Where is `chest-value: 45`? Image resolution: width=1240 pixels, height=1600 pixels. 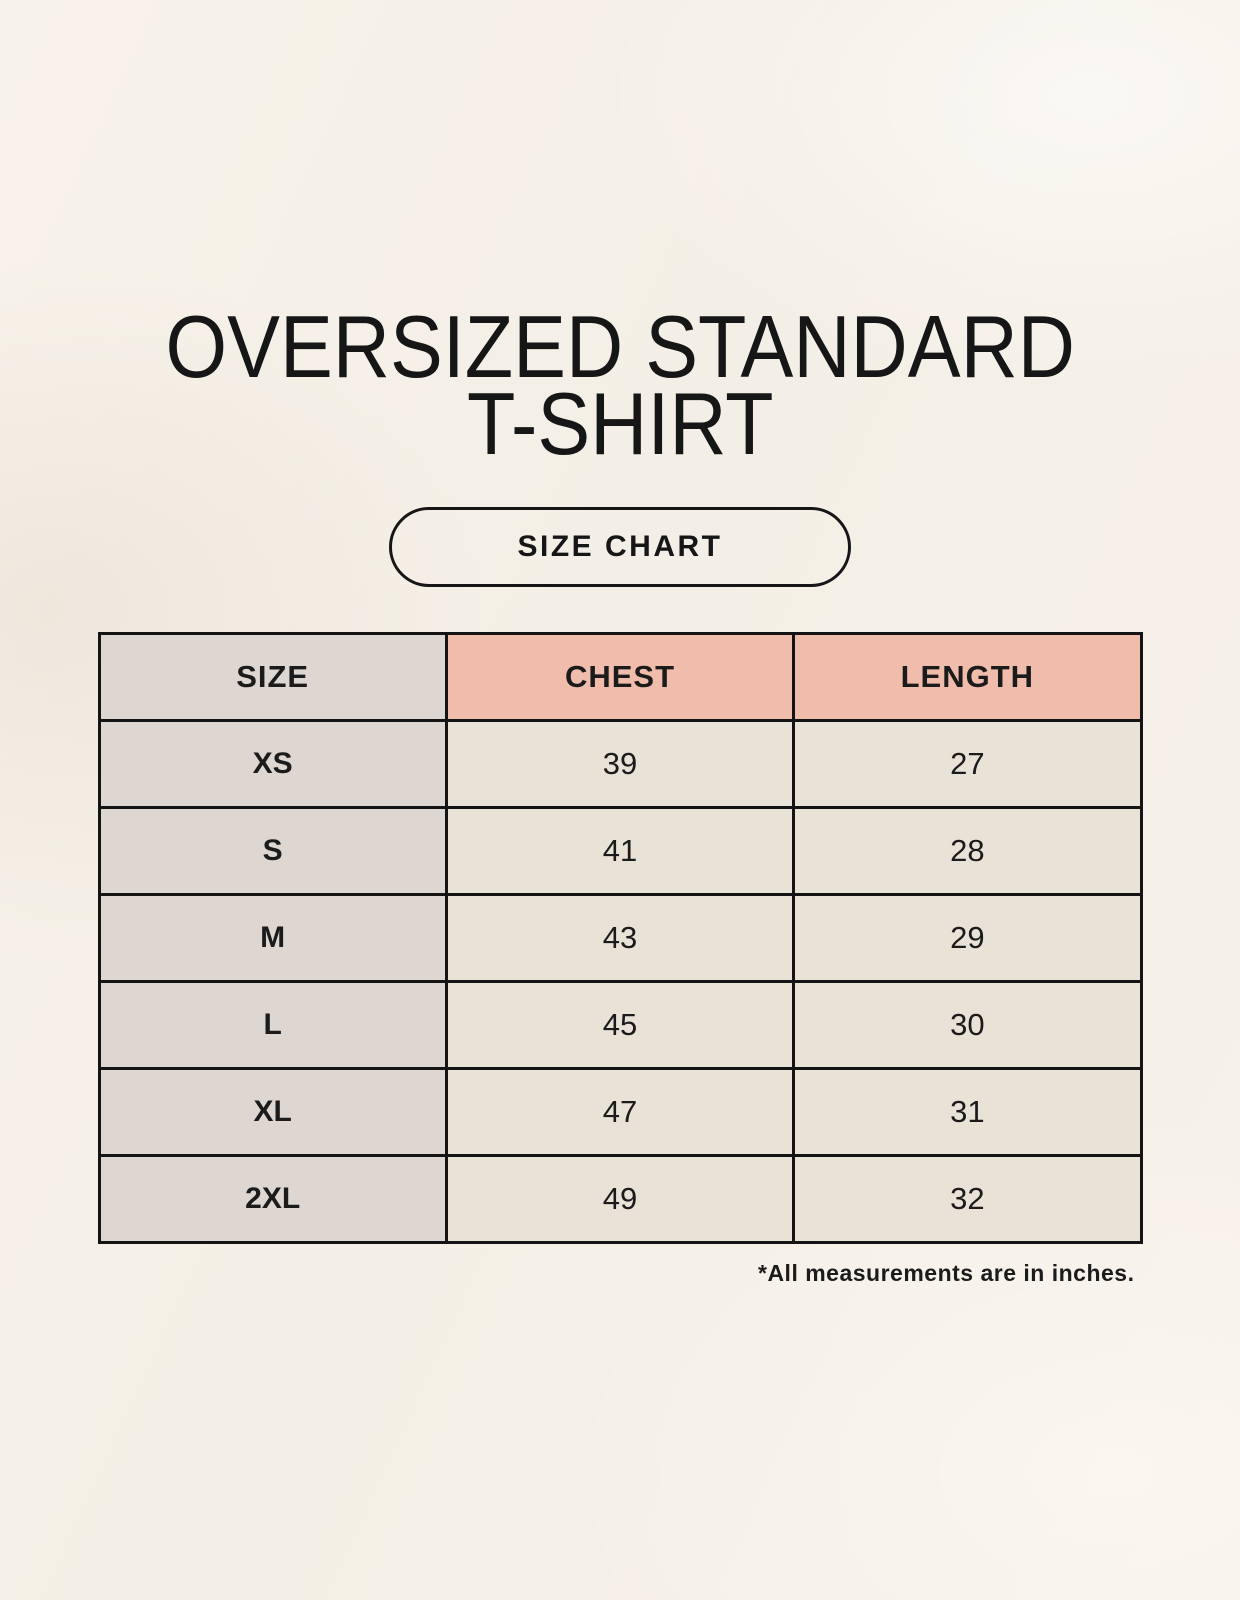 chest-value: 45 is located at coordinates (620, 1024).